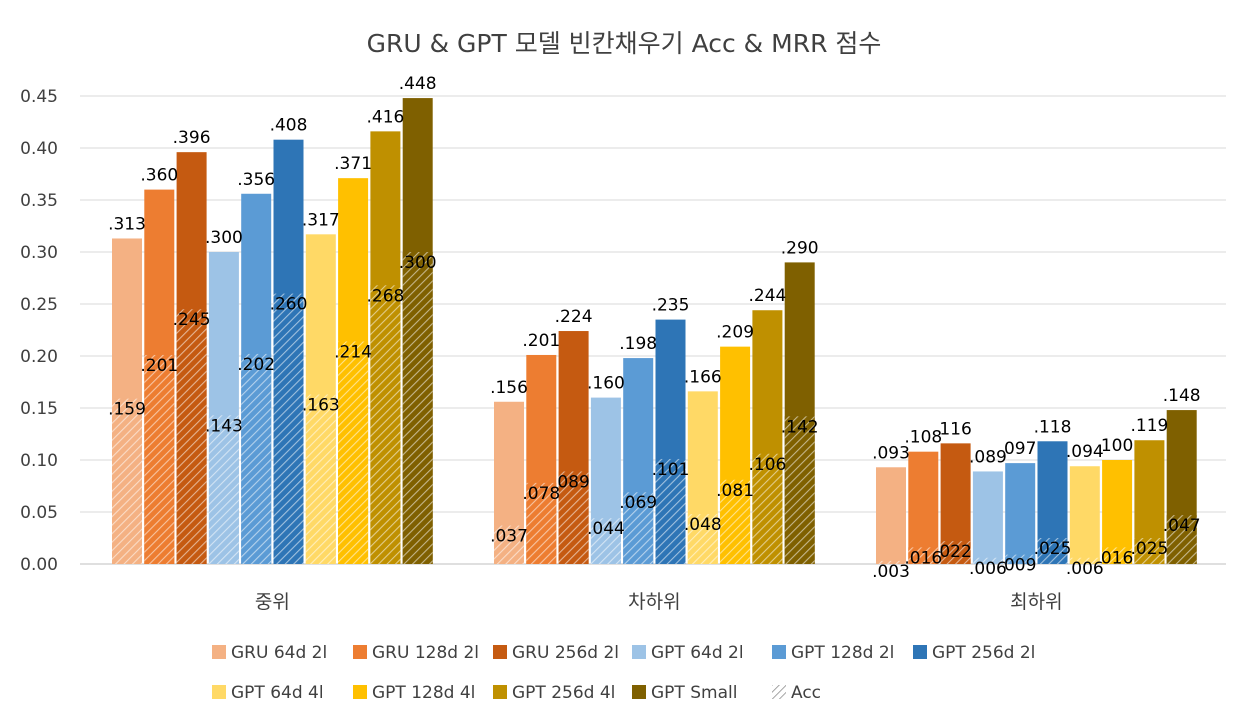 The width and height of the screenshot is (1248, 722). What do you see at coordinates (224, 426) in the screenshot?
I see `acc-data-label: .143` at bounding box center [224, 426].